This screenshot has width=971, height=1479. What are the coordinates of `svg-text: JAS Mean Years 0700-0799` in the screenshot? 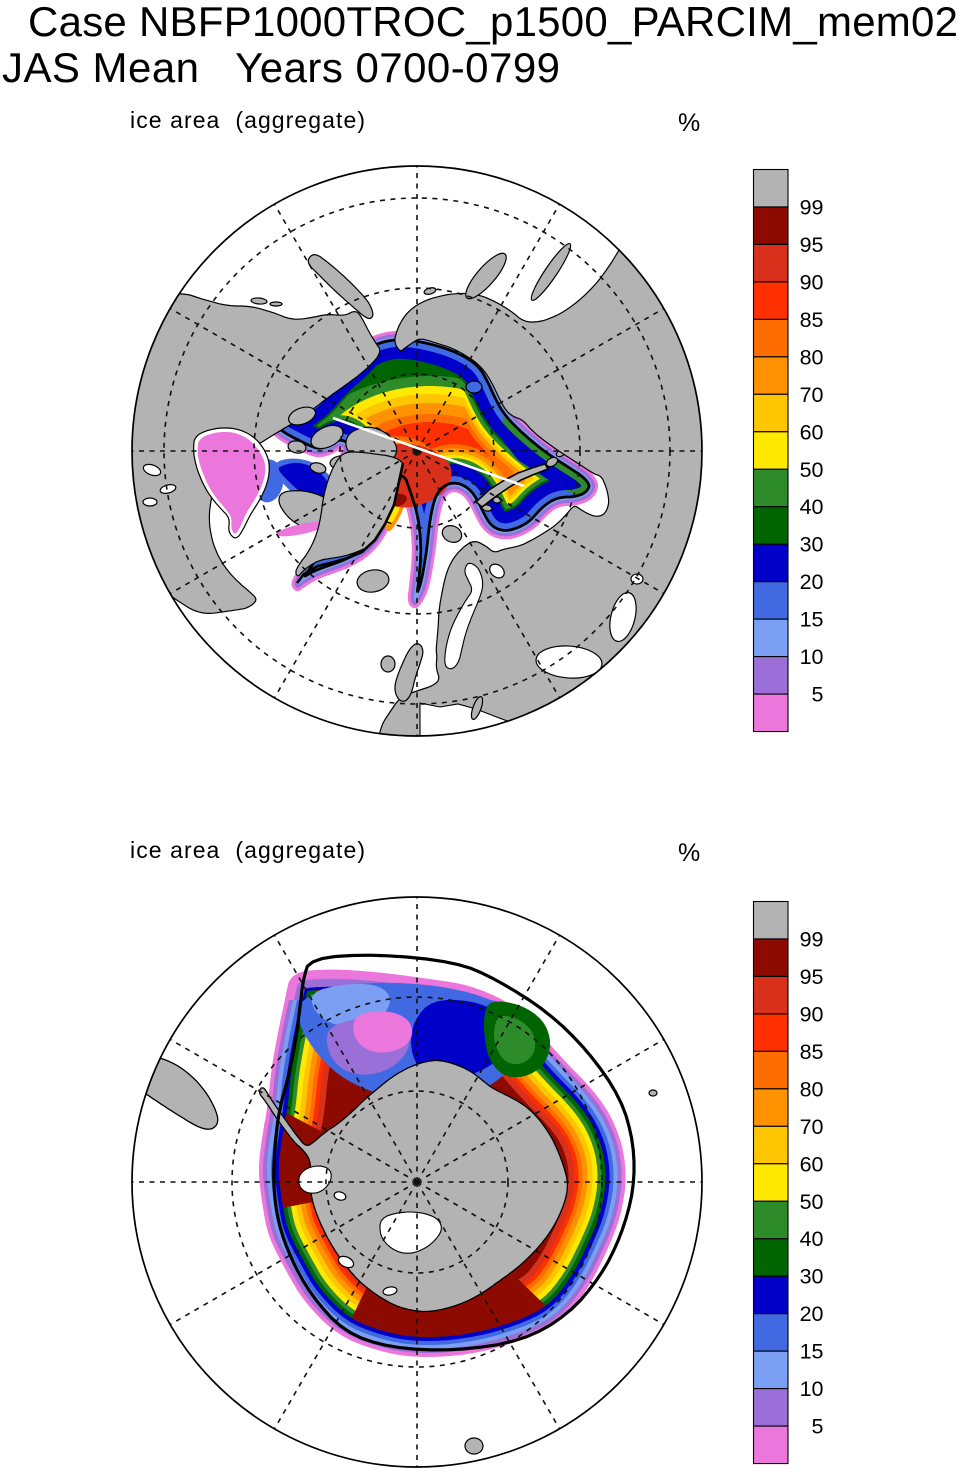 It's located at (281, 67).